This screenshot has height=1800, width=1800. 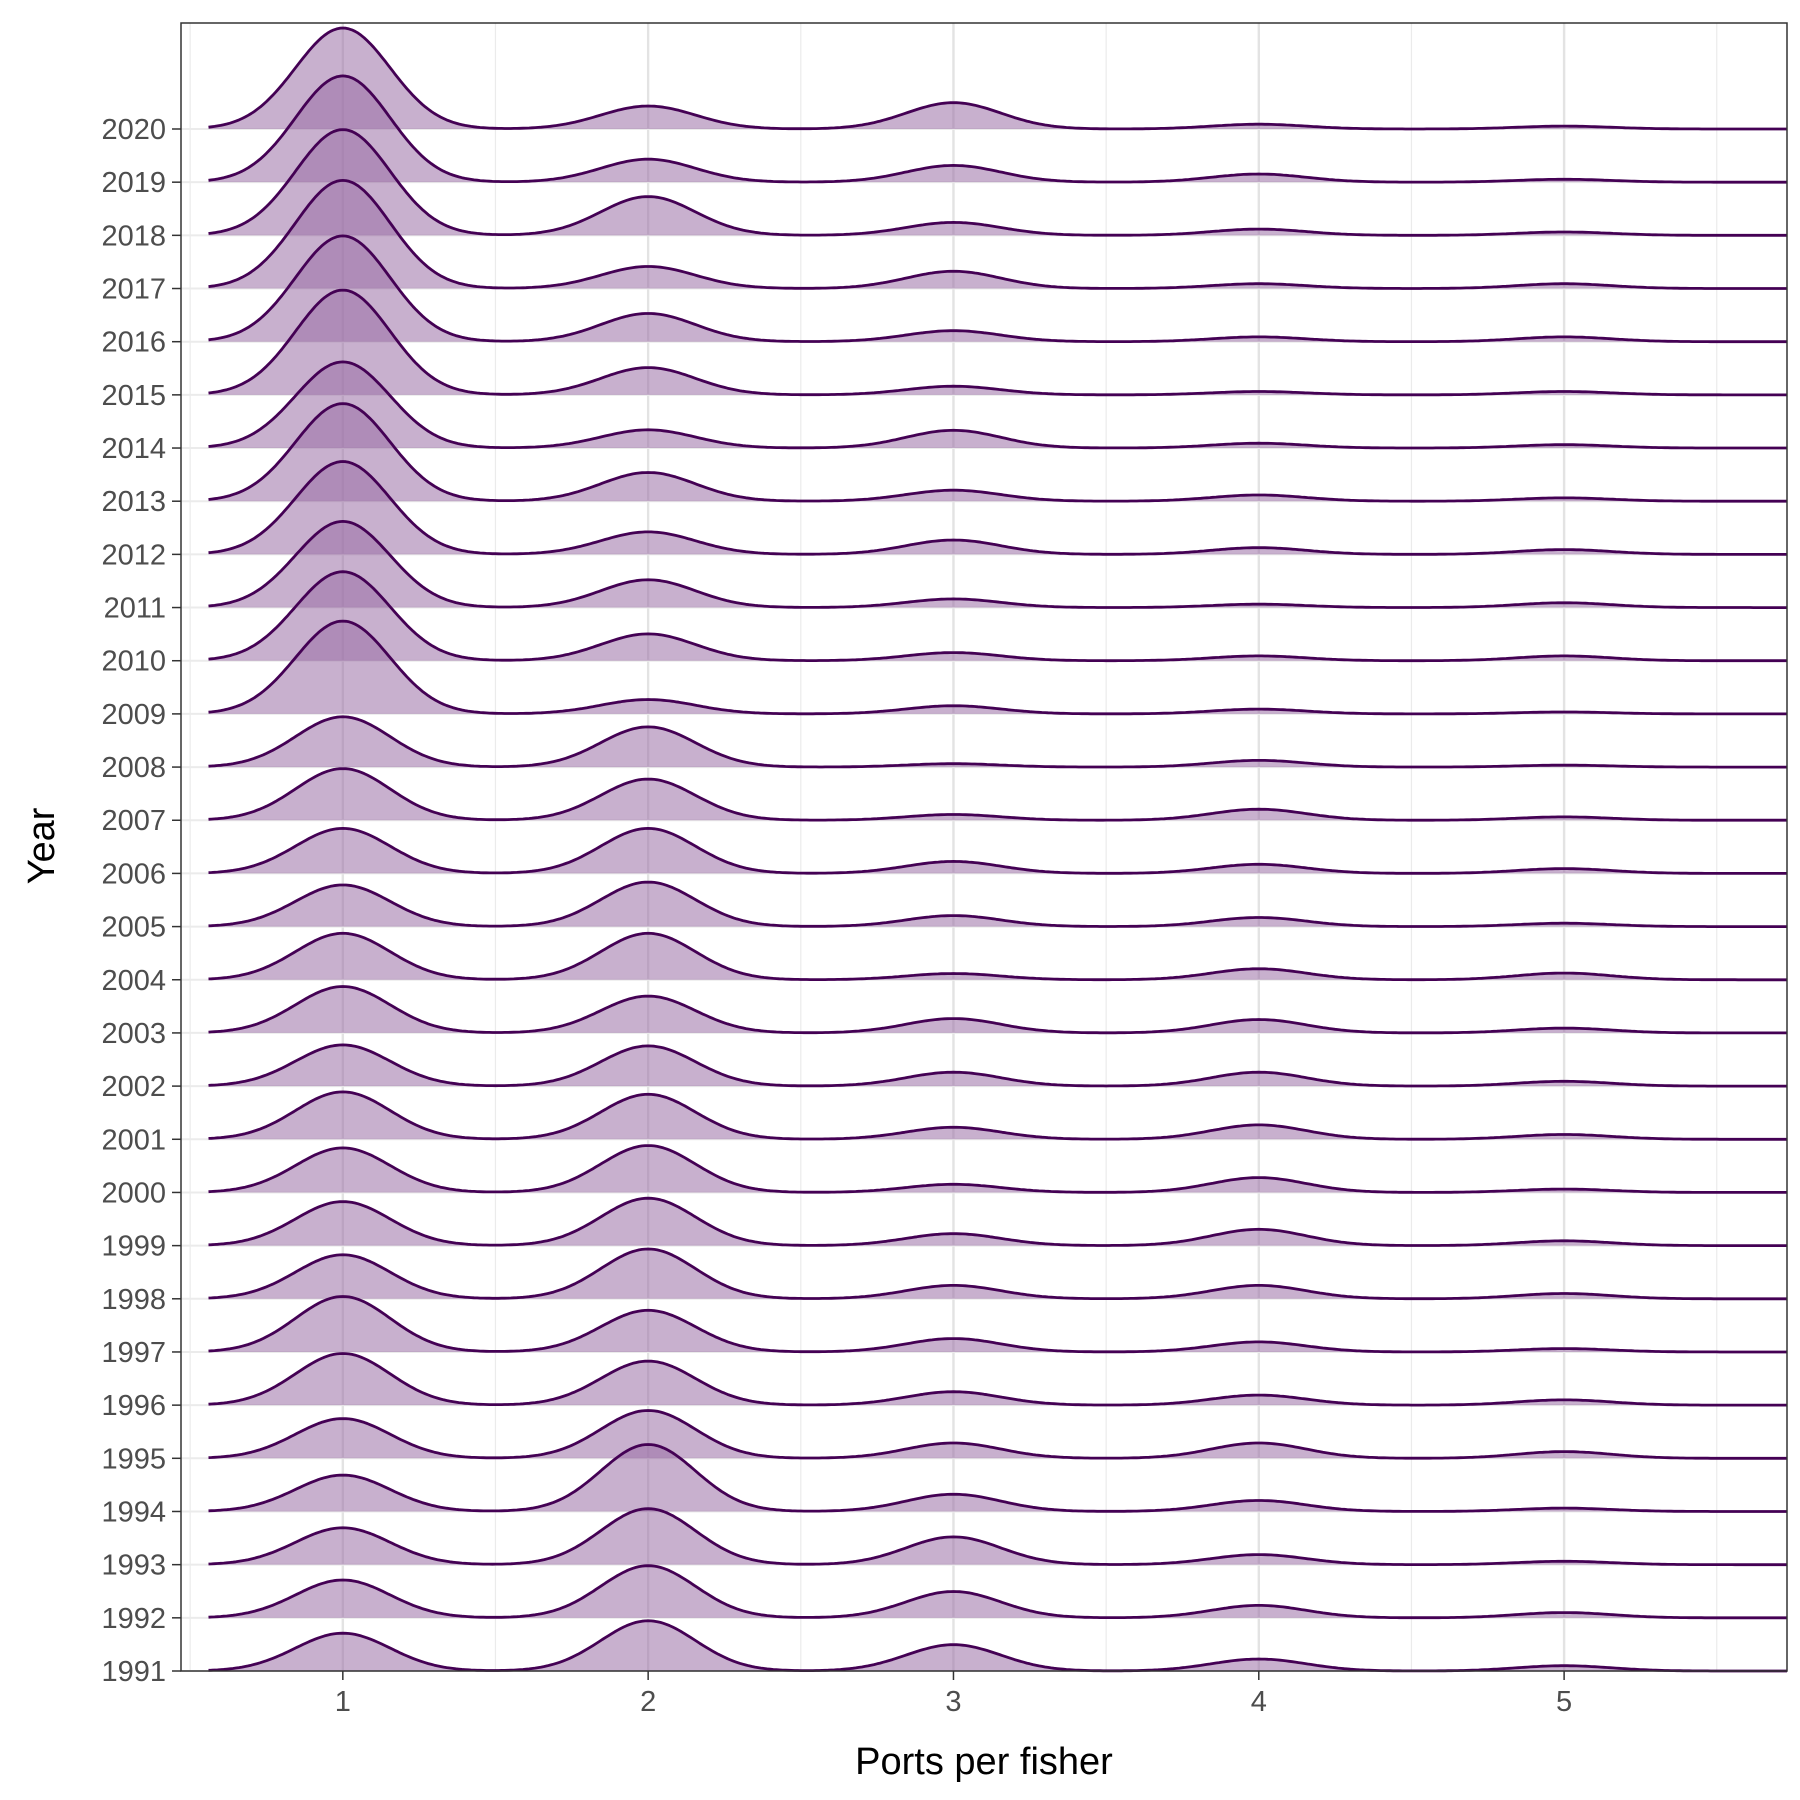 What do you see at coordinates (343, 1702) in the screenshot?
I see `x-tick-label: 1` at bounding box center [343, 1702].